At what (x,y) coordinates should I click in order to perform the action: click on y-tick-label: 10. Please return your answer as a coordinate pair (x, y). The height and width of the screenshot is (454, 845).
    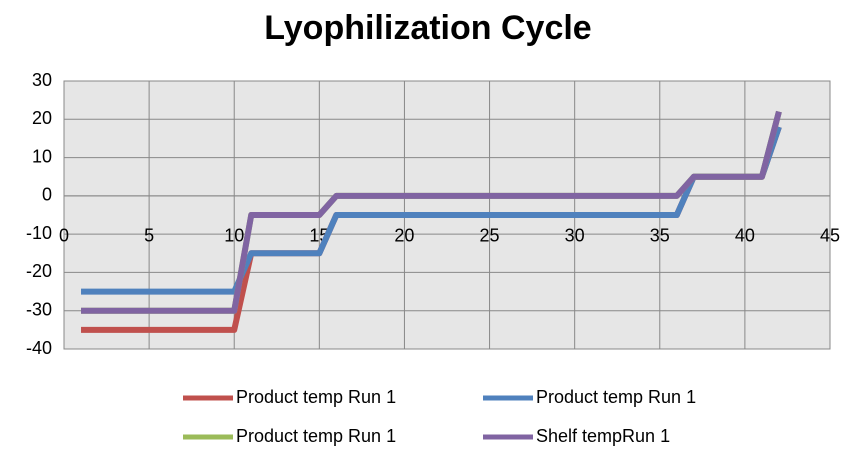
    Looking at the image, I should click on (42, 156).